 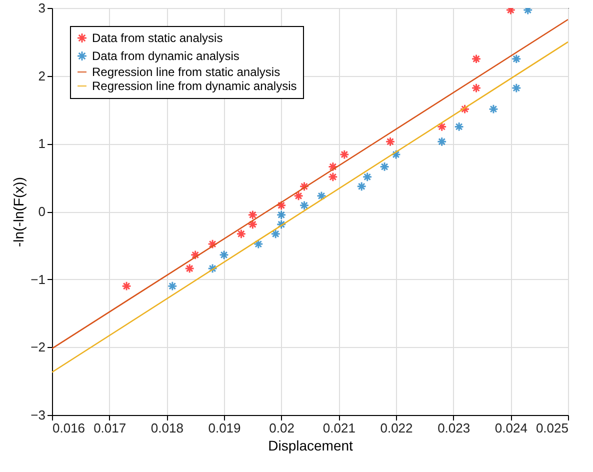 I want to click on legend-label: Regression line from static analysis, so click(x=186, y=72).